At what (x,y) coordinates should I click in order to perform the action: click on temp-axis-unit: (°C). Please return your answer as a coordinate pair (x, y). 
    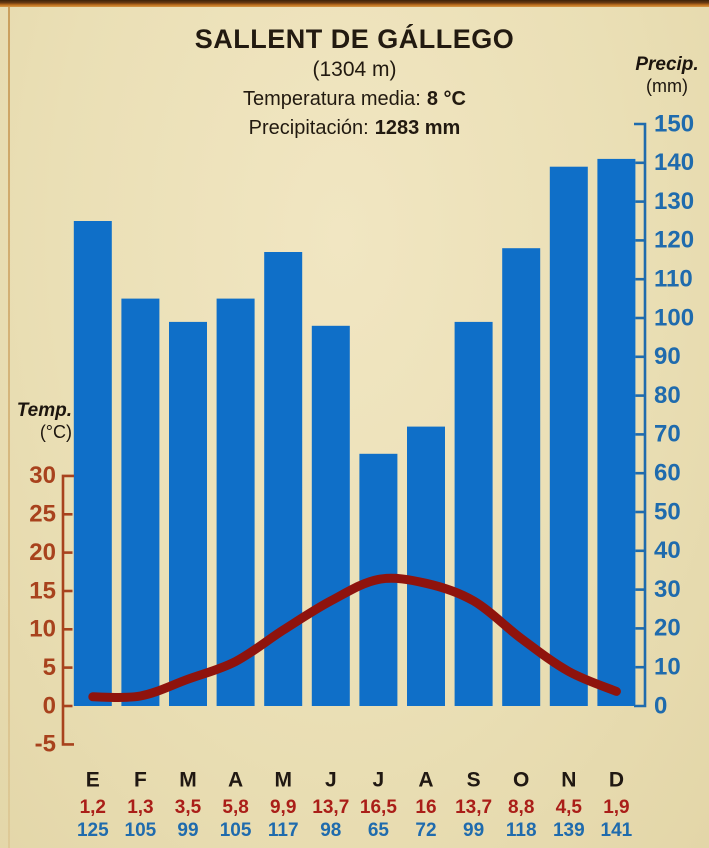
    Looking at the image, I should click on (55, 431).